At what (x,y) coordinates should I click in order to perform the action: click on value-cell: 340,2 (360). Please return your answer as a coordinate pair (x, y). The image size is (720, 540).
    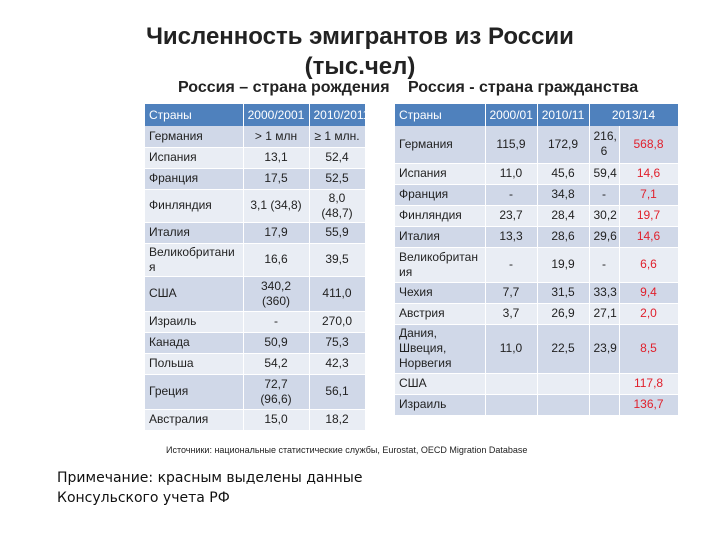
    Looking at the image, I should click on (276, 294).